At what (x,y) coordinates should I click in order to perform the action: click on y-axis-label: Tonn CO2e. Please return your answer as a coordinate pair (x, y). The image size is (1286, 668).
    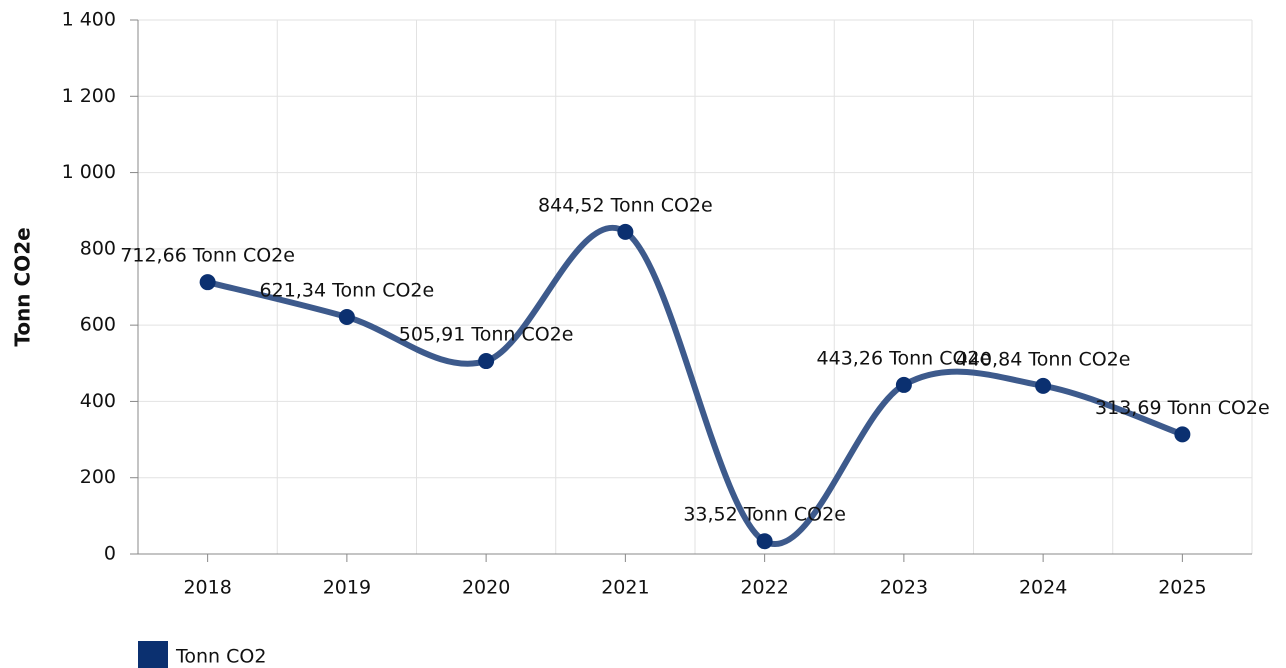
    Looking at the image, I should click on (23, 286).